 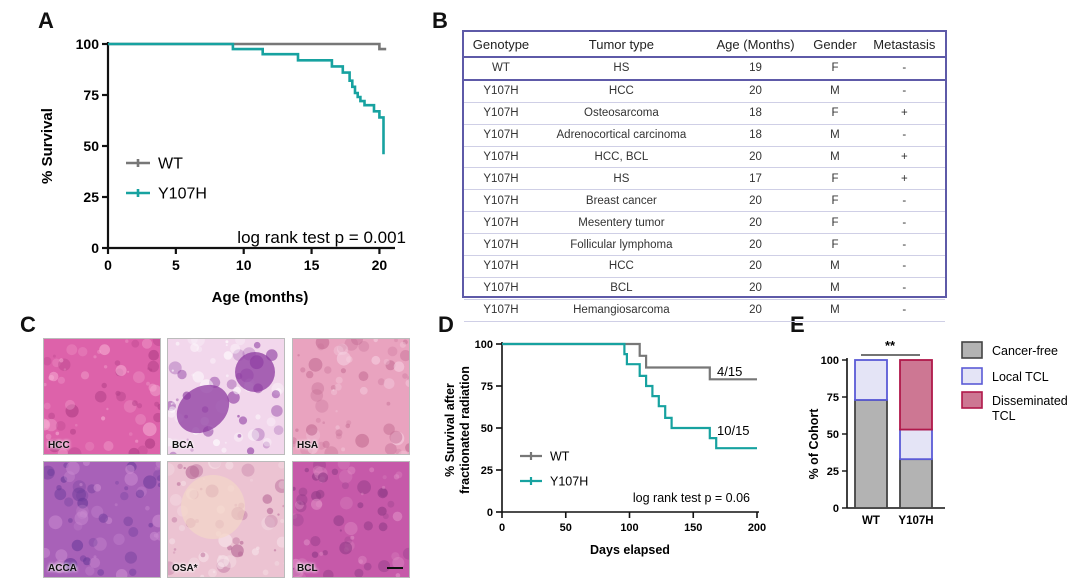 I want to click on histology-image-osa: OSA*, so click(x=226, y=519).